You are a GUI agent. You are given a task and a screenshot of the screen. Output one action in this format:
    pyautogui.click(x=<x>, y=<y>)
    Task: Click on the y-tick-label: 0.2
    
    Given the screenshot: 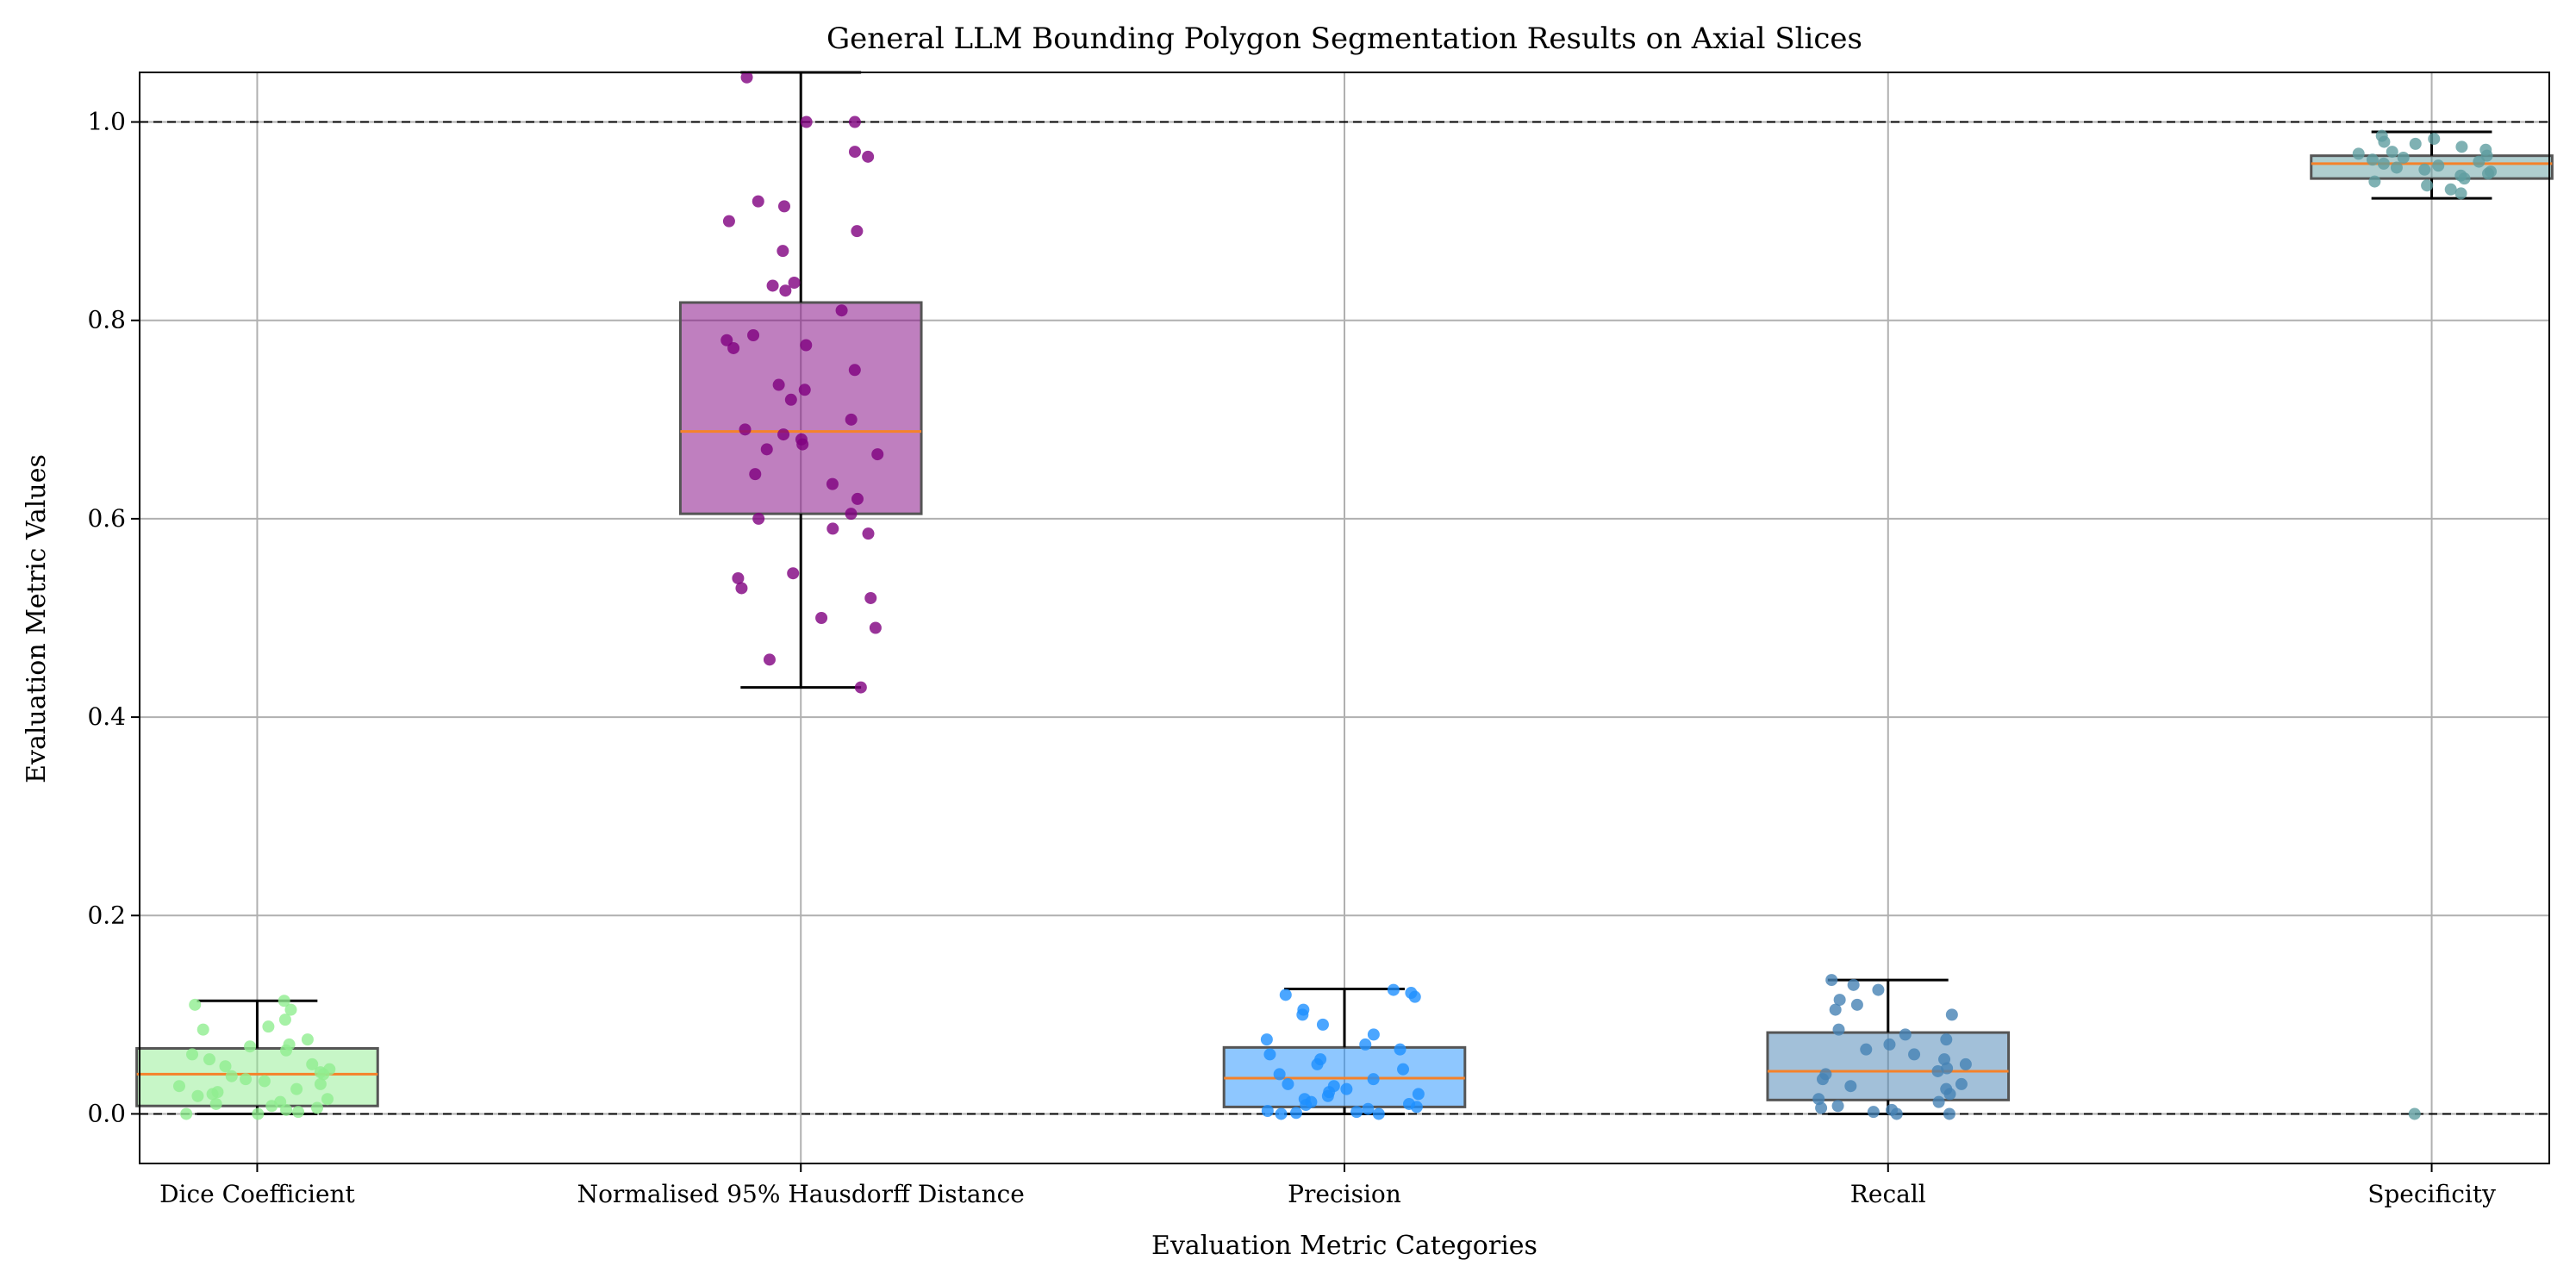 What is the action you would take?
    pyautogui.click(x=106, y=915)
    